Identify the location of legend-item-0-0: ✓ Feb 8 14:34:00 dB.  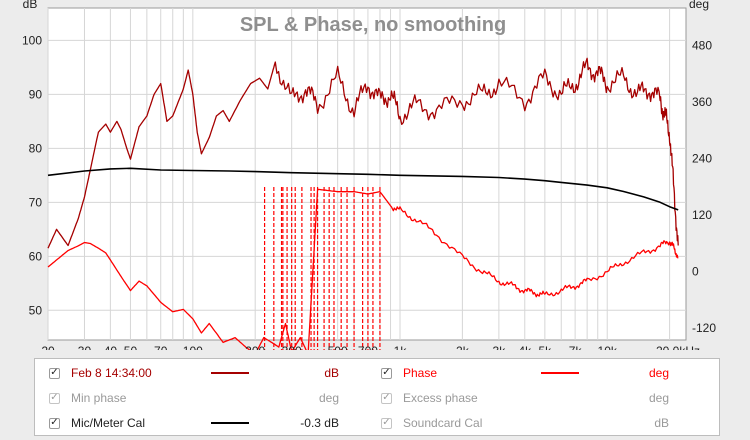
(209, 373).